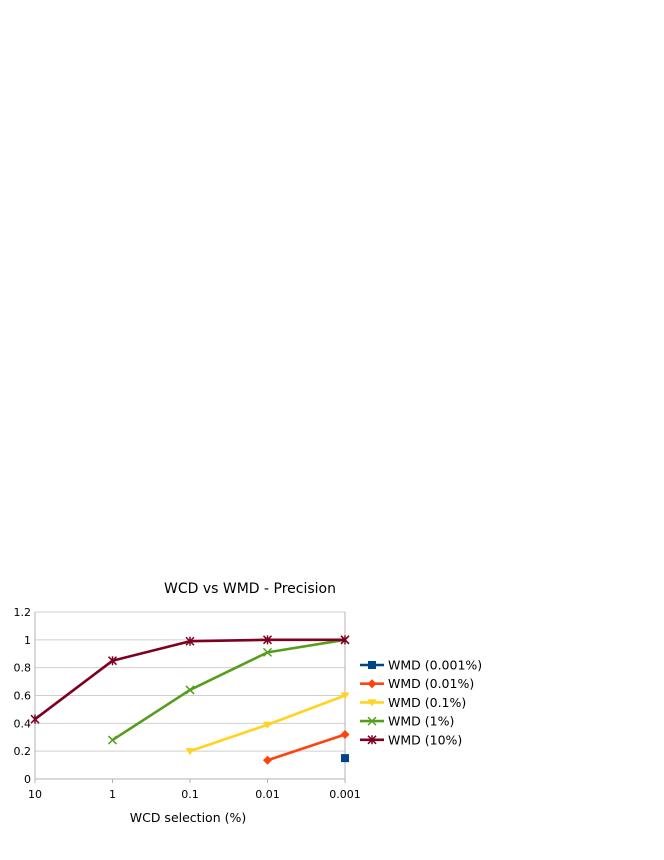 The width and height of the screenshot is (664, 860). I want to click on y-tick-label: 0.4, so click(23, 723).